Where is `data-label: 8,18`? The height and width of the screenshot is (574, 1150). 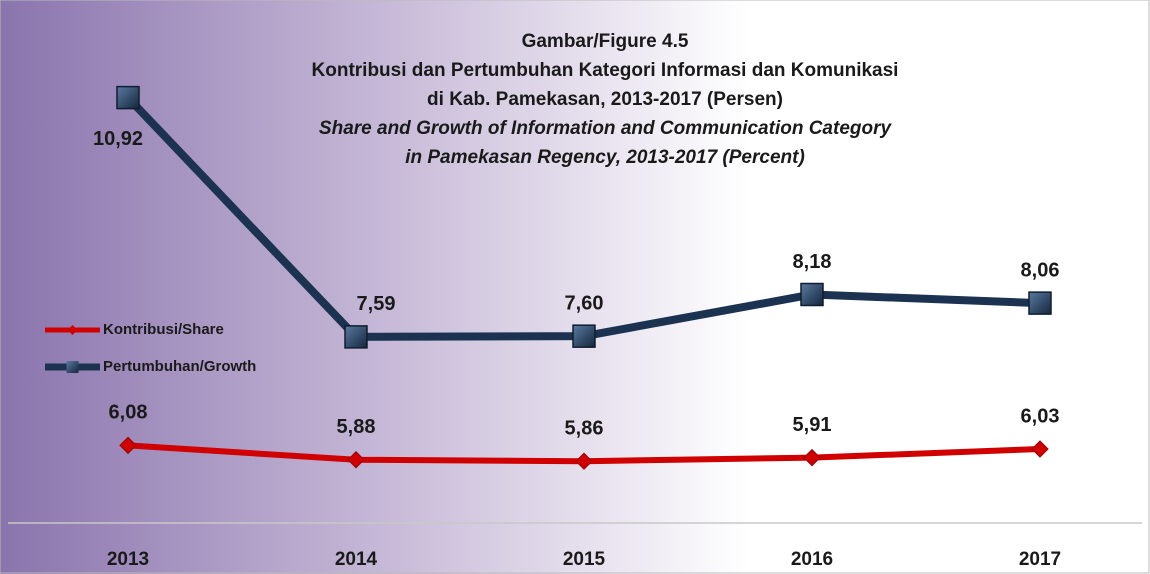 data-label: 8,18 is located at coordinates (812, 262).